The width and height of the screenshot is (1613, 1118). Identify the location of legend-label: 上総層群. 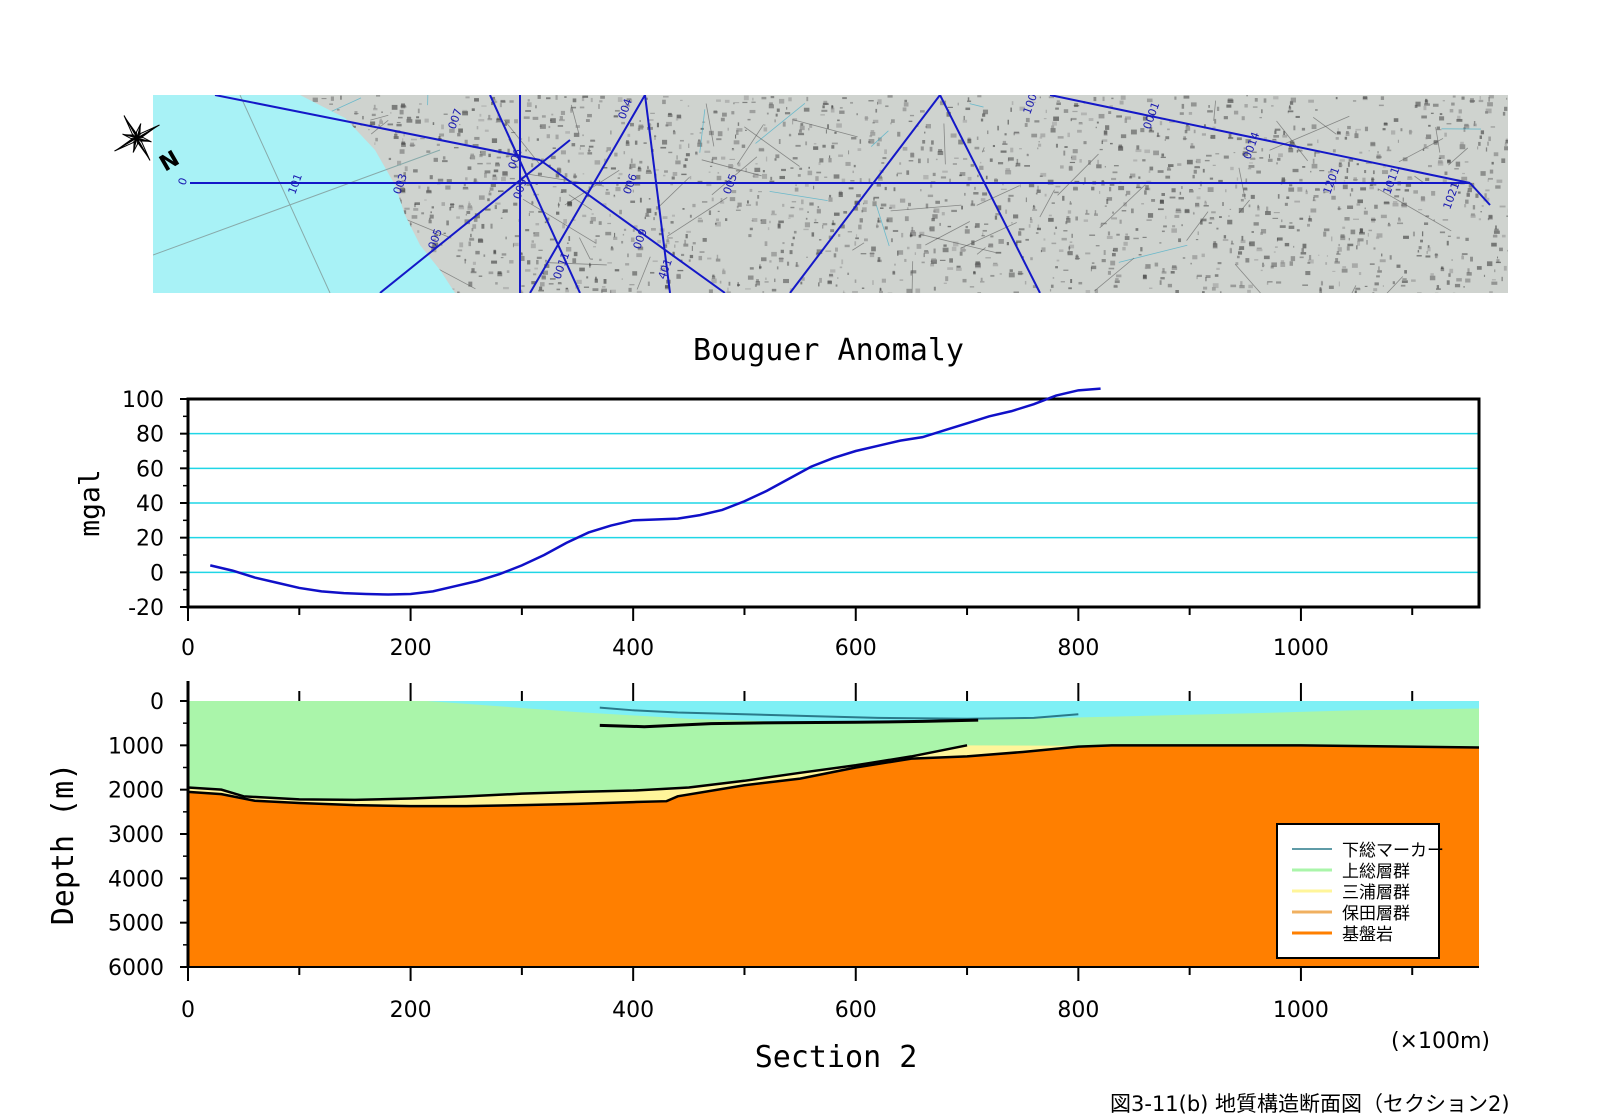
(1376, 872).